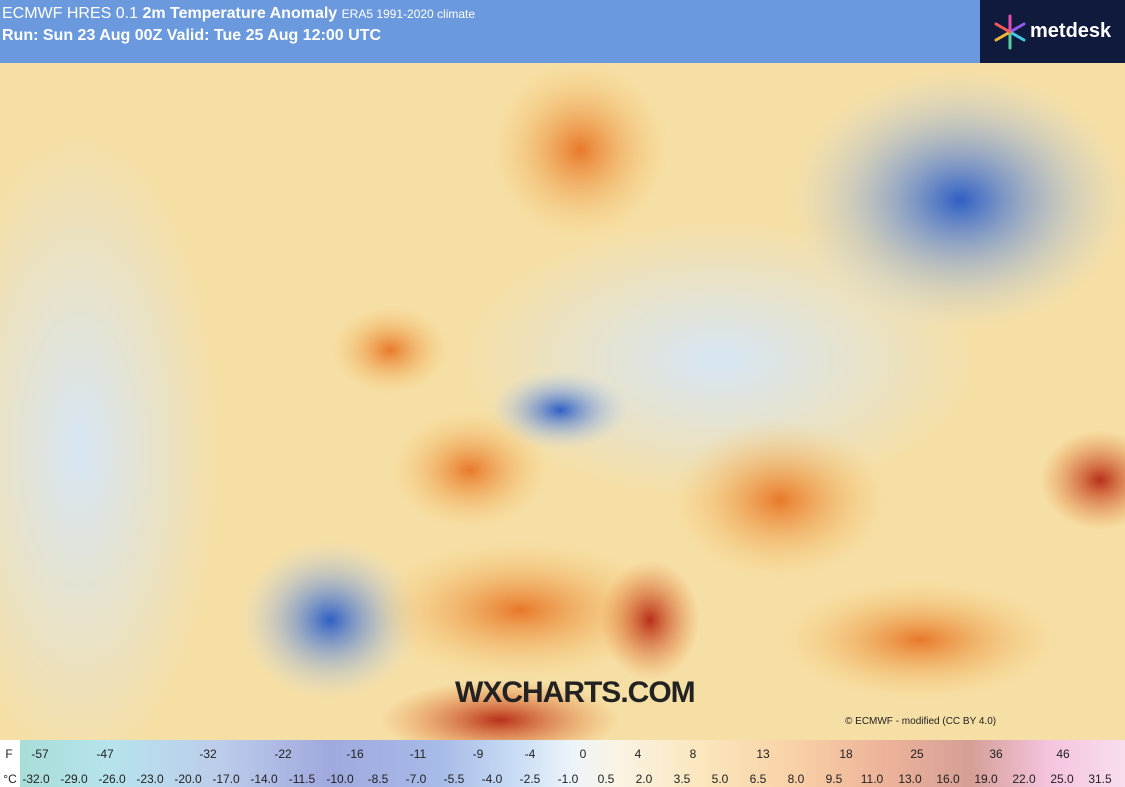  Describe the element at coordinates (1100, 779) in the screenshot. I see `c-label: 31.5` at that location.